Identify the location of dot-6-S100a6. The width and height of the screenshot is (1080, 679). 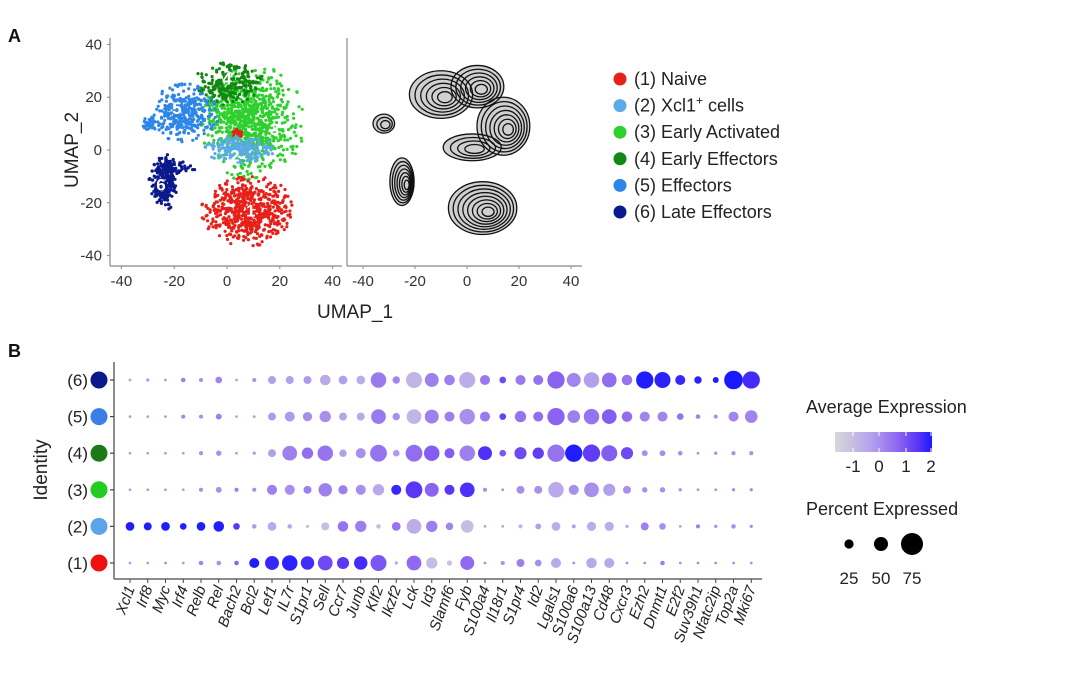
(573, 380).